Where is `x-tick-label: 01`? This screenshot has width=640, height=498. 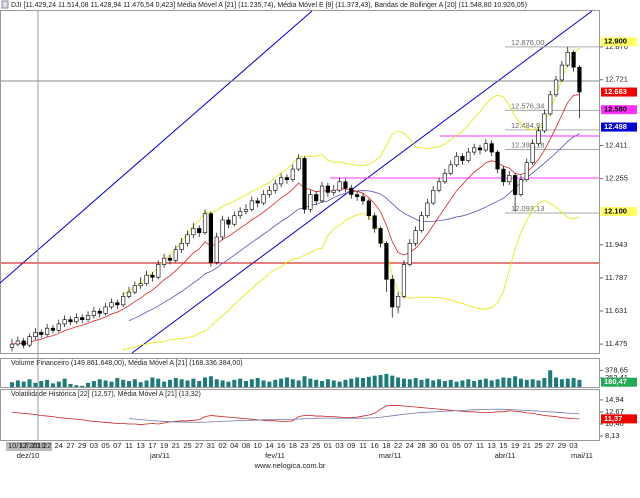 x-tick-label: 01 is located at coordinates (328, 445).